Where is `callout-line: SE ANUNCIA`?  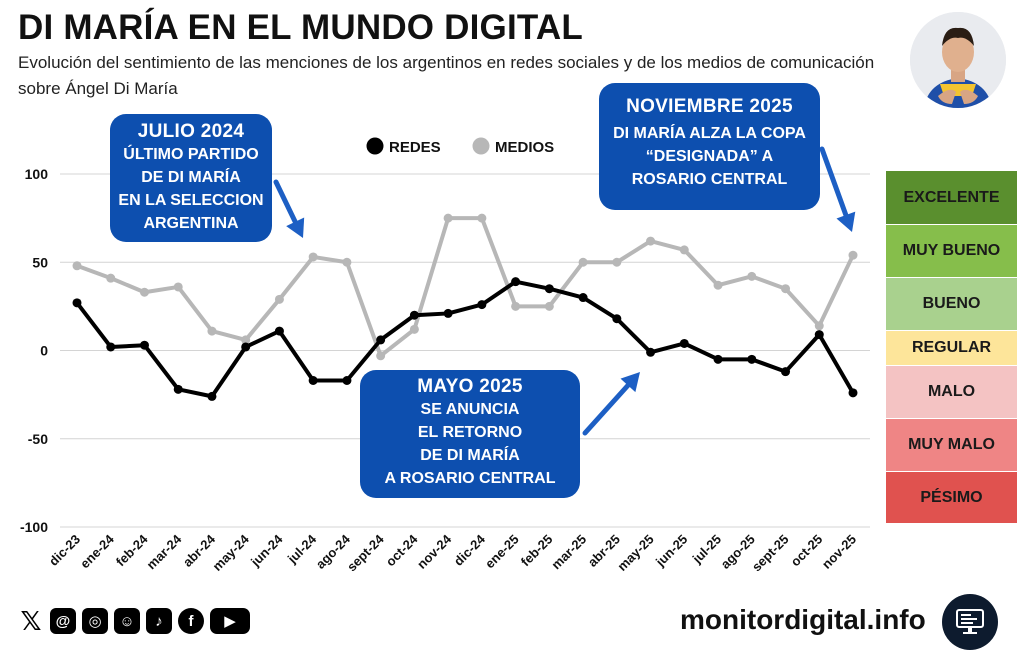
callout-line: SE ANUNCIA is located at coordinates (470, 409).